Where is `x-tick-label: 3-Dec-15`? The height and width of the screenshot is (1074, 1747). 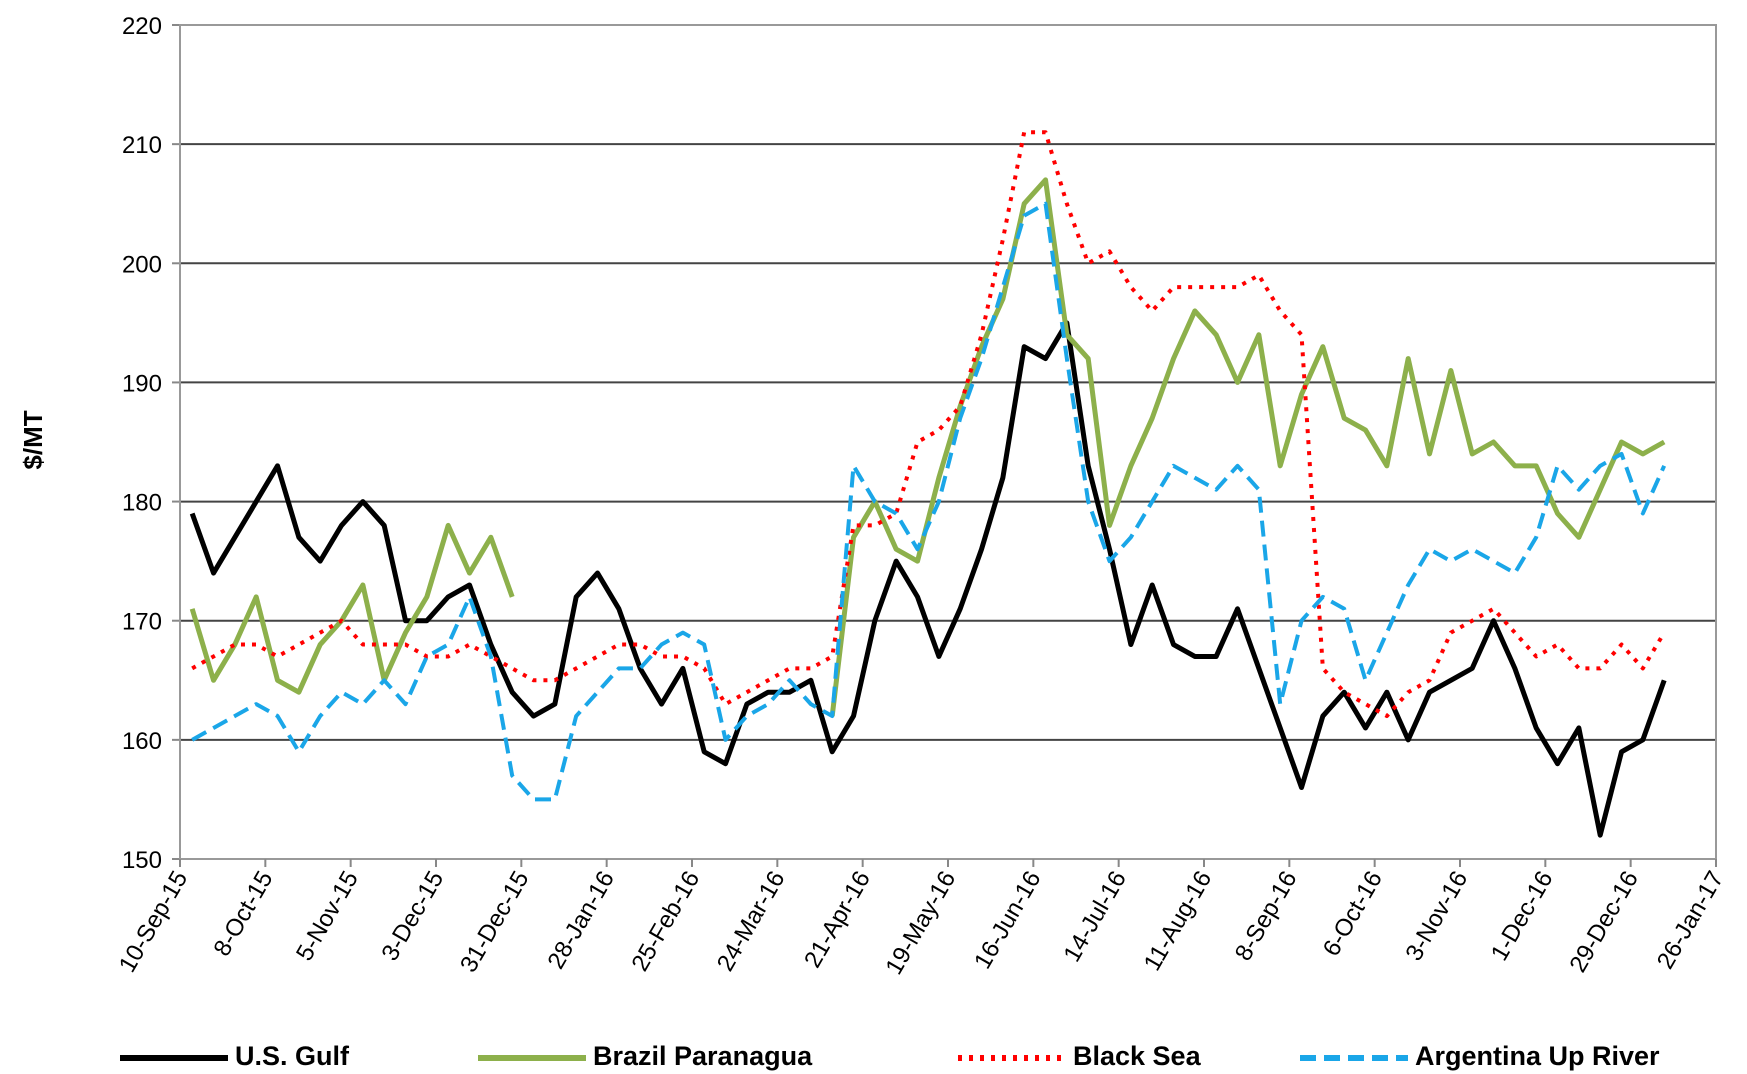
x-tick-label: 3-Dec-15 is located at coordinates (412, 916).